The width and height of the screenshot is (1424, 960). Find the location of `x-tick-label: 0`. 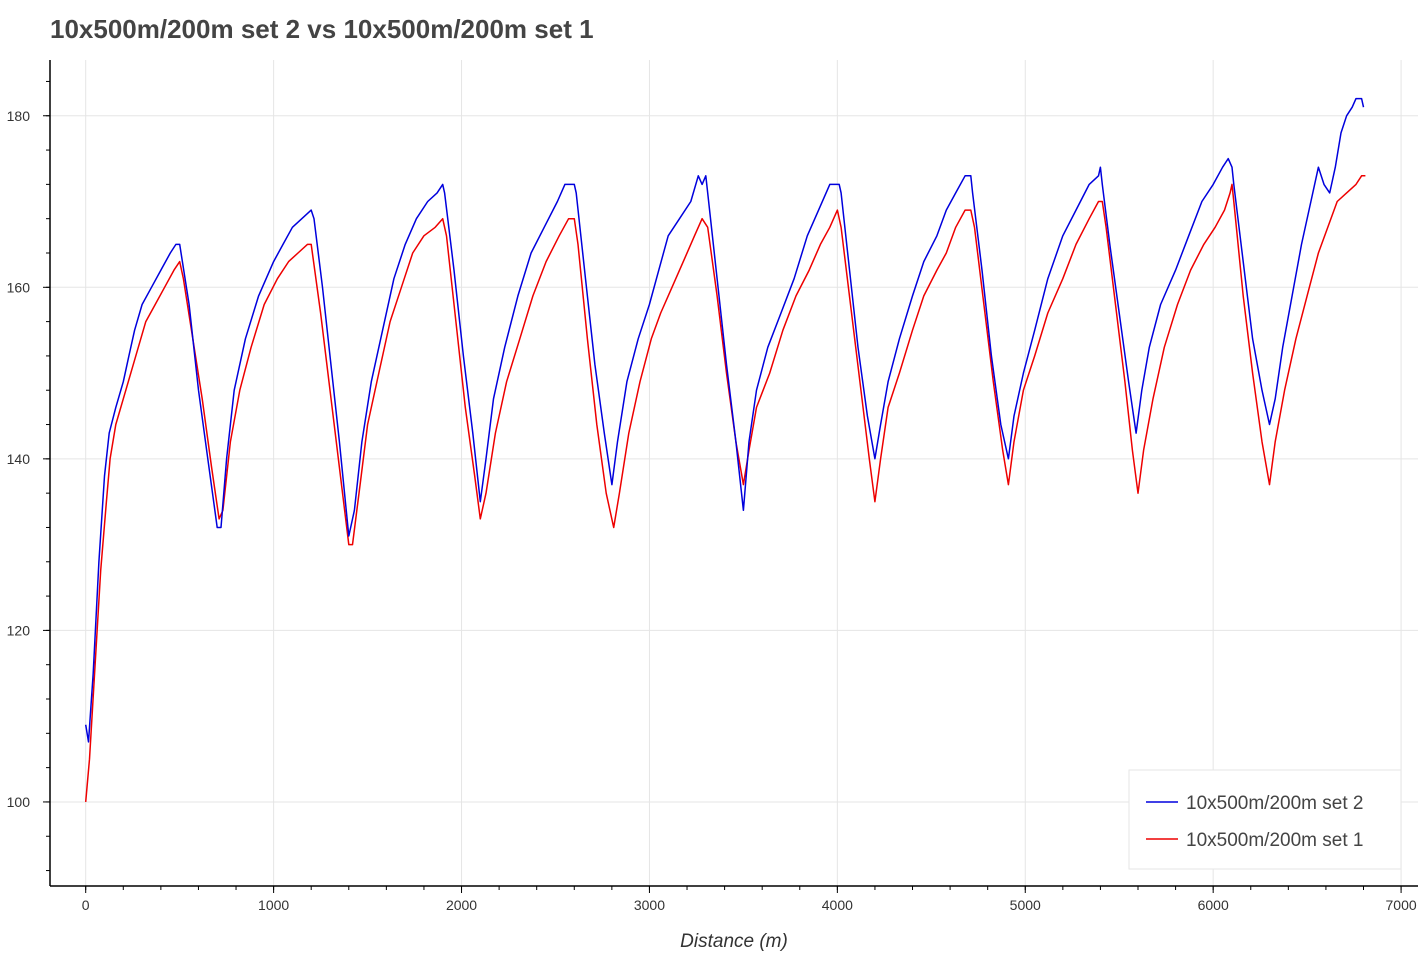

x-tick-label: 0 is located at coordinates (86, 905).